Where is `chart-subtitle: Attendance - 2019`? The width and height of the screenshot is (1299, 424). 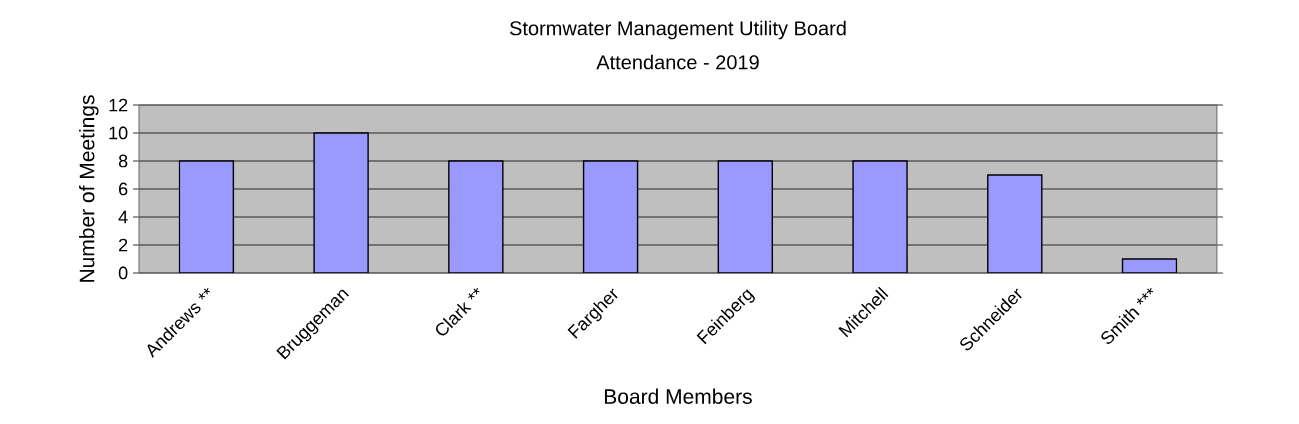 chart-subtitle: Attendance - 2019 is located at coordinates (677, 62).